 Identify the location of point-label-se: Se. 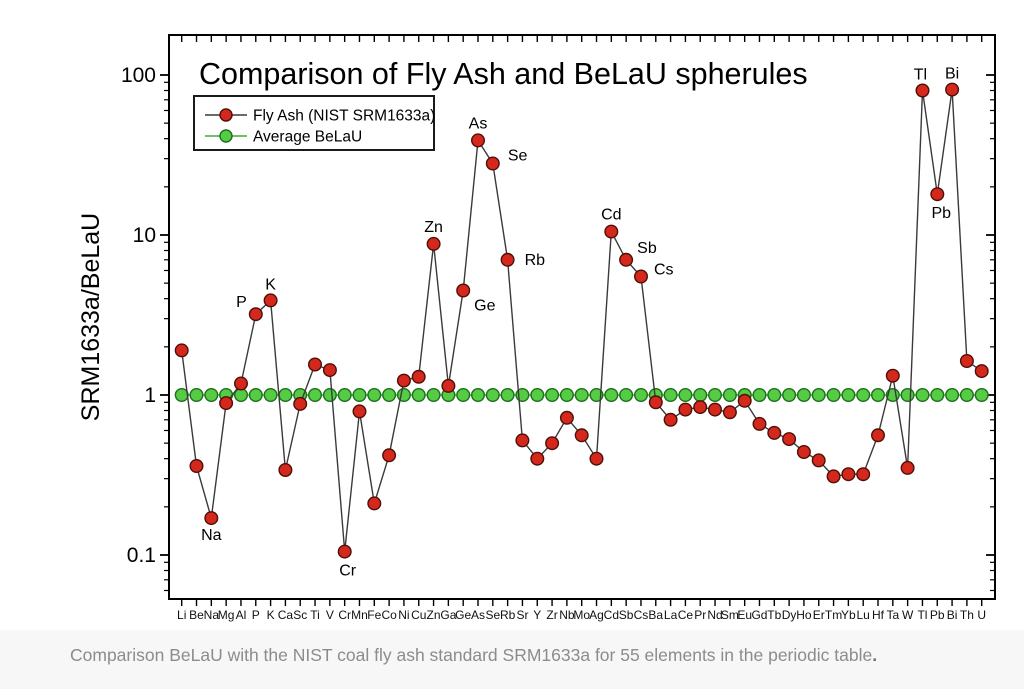
(518, 155).